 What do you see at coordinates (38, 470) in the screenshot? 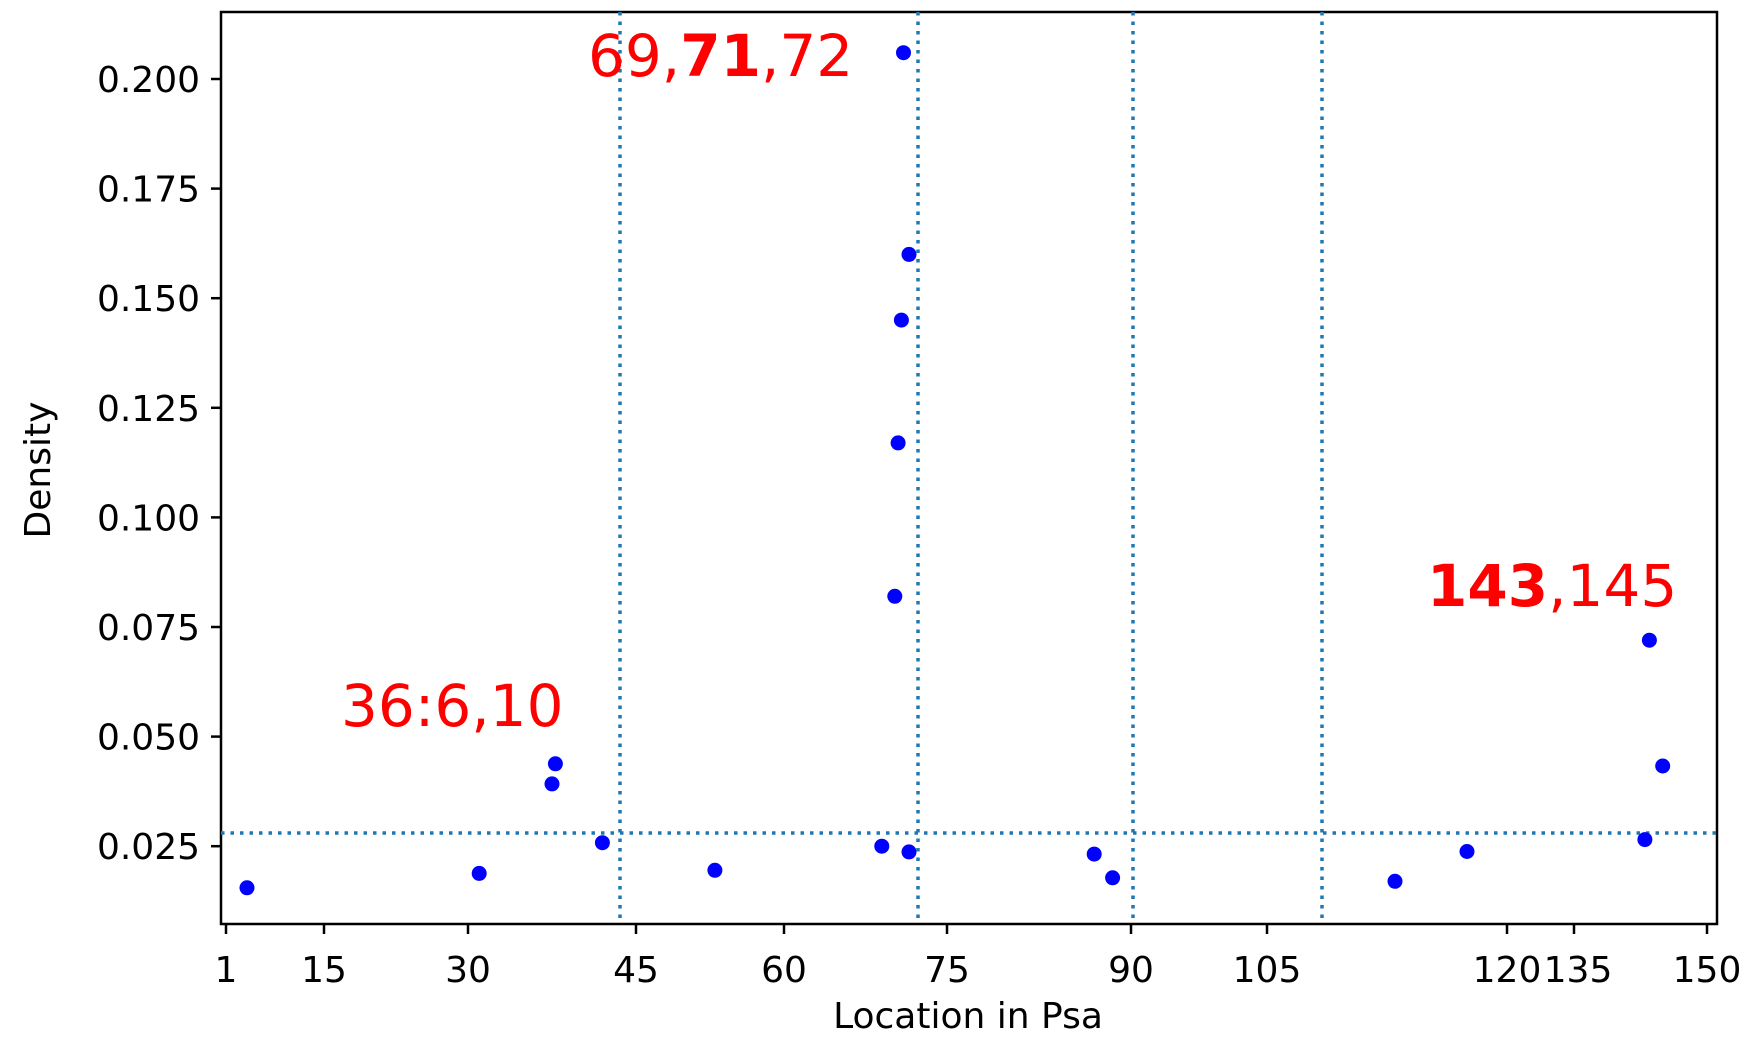
I see `y-axis-label: Density` at bounding box center [38, 470].